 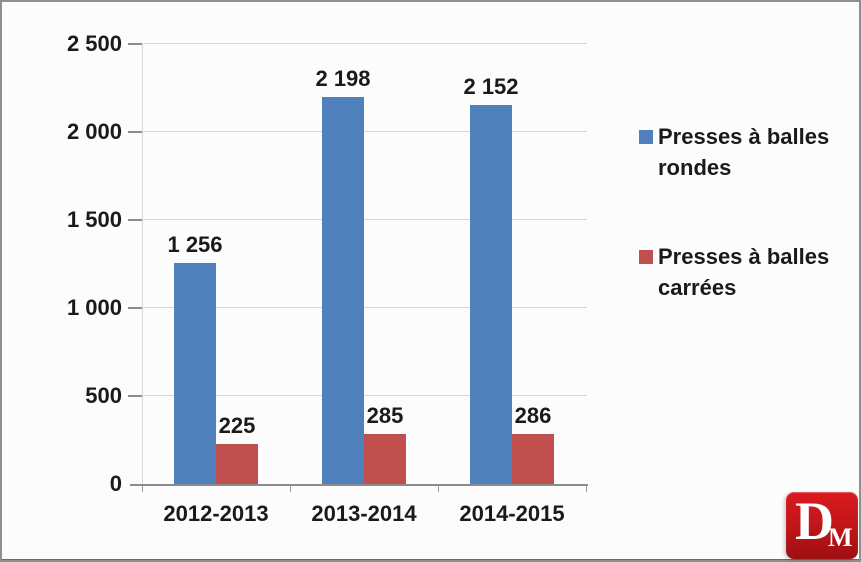 What do you see at coordinates (195, 373) in the screenshot?
I see `bar-rondes-2012-2013` at bounding box center [195, 373].